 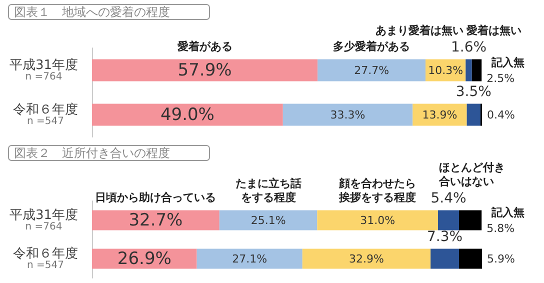 I want to click on series-label: 日頃から助け合っている, so click(x=155, y=197).